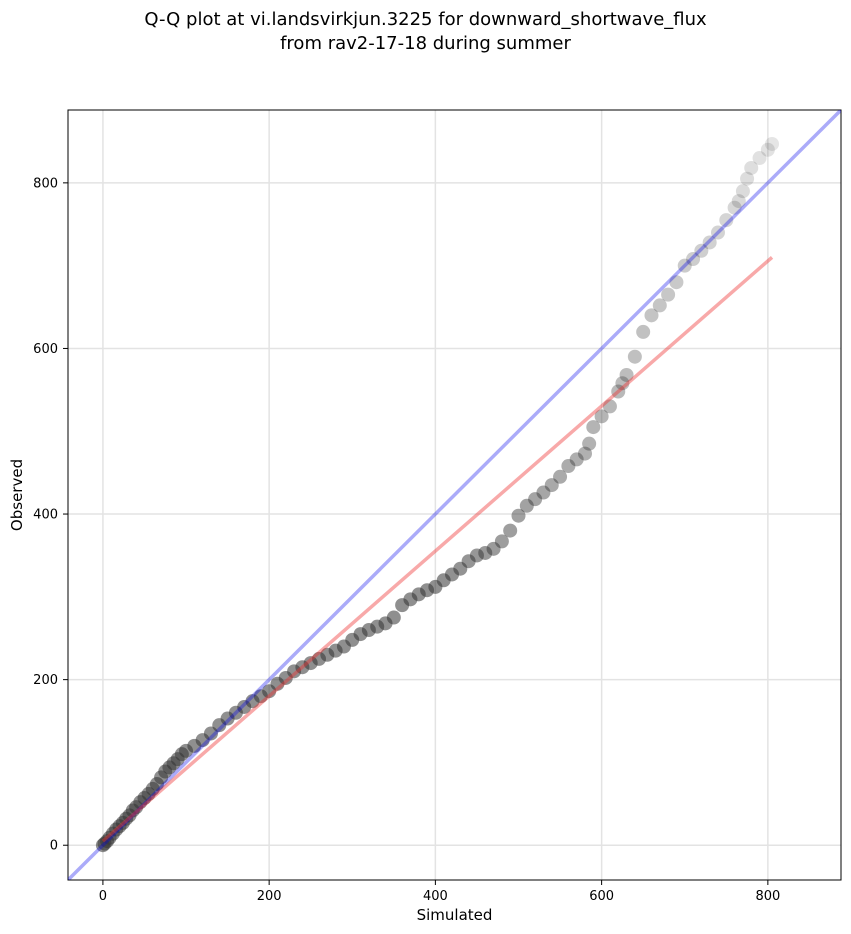  Describe the element at coordinates (455, 915) in the screenshot. I see `x-axis-label: Simulated` at that location.